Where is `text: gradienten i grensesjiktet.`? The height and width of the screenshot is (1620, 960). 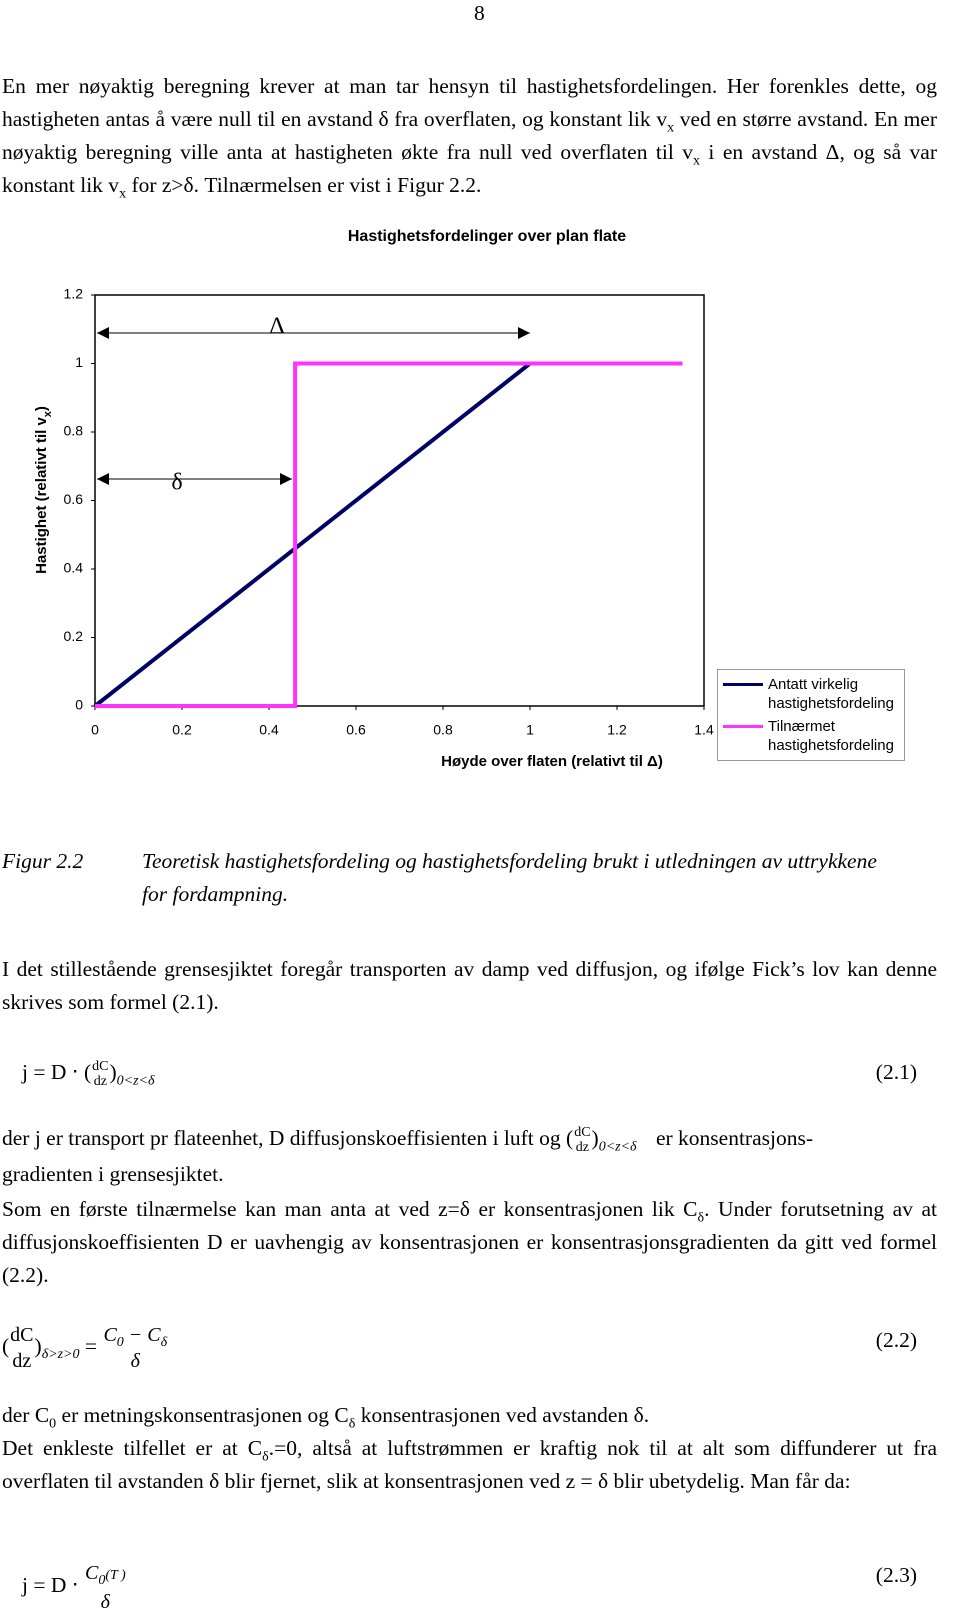
text: gradienten i grensesjiktet. is located at coordinates (113, 1174).